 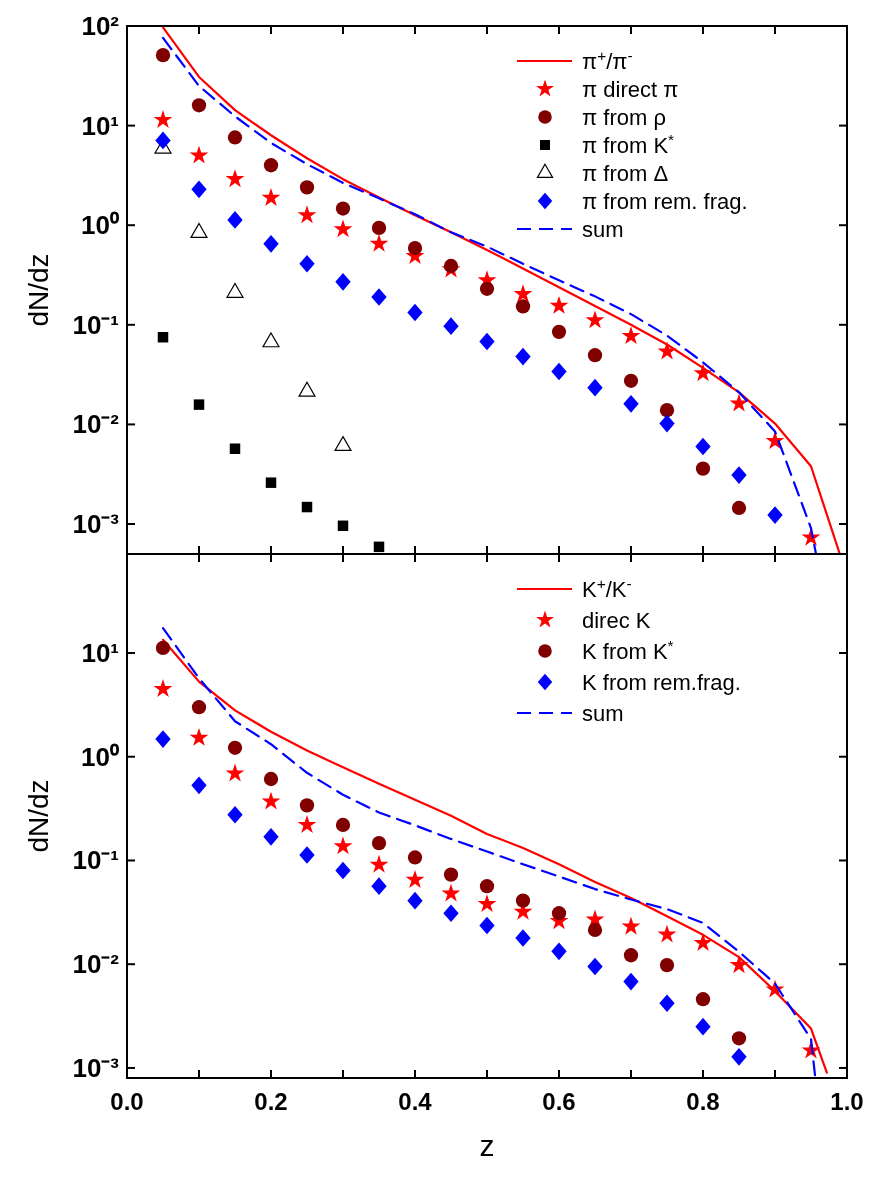 What do you see at coordinates (628, 144) in the screenshot?
I see `legend-label: π from K$^{*}$` at bounding box center [628, 144].